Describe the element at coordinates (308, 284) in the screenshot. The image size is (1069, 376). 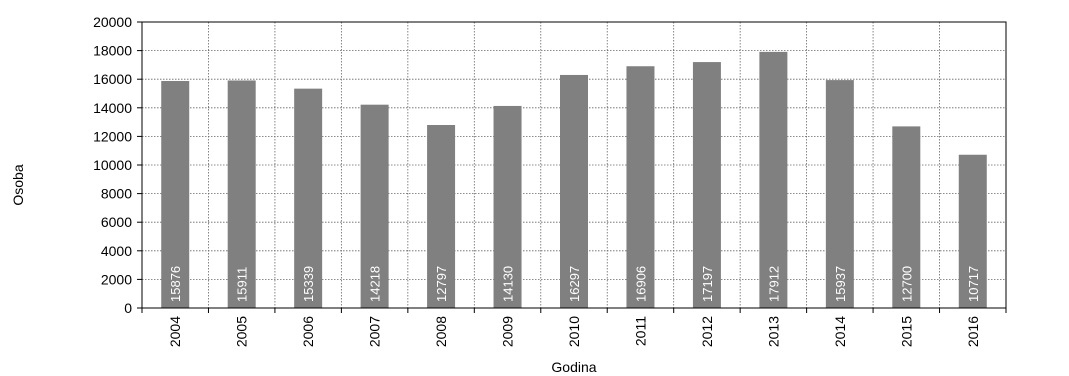
I see `data-label: 15339` at that location.